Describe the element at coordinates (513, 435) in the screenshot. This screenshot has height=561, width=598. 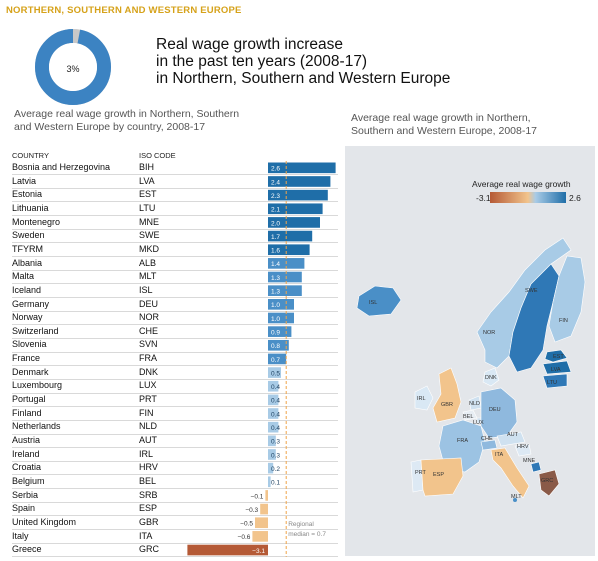
I see `map-label-aut: AUT` at that location.